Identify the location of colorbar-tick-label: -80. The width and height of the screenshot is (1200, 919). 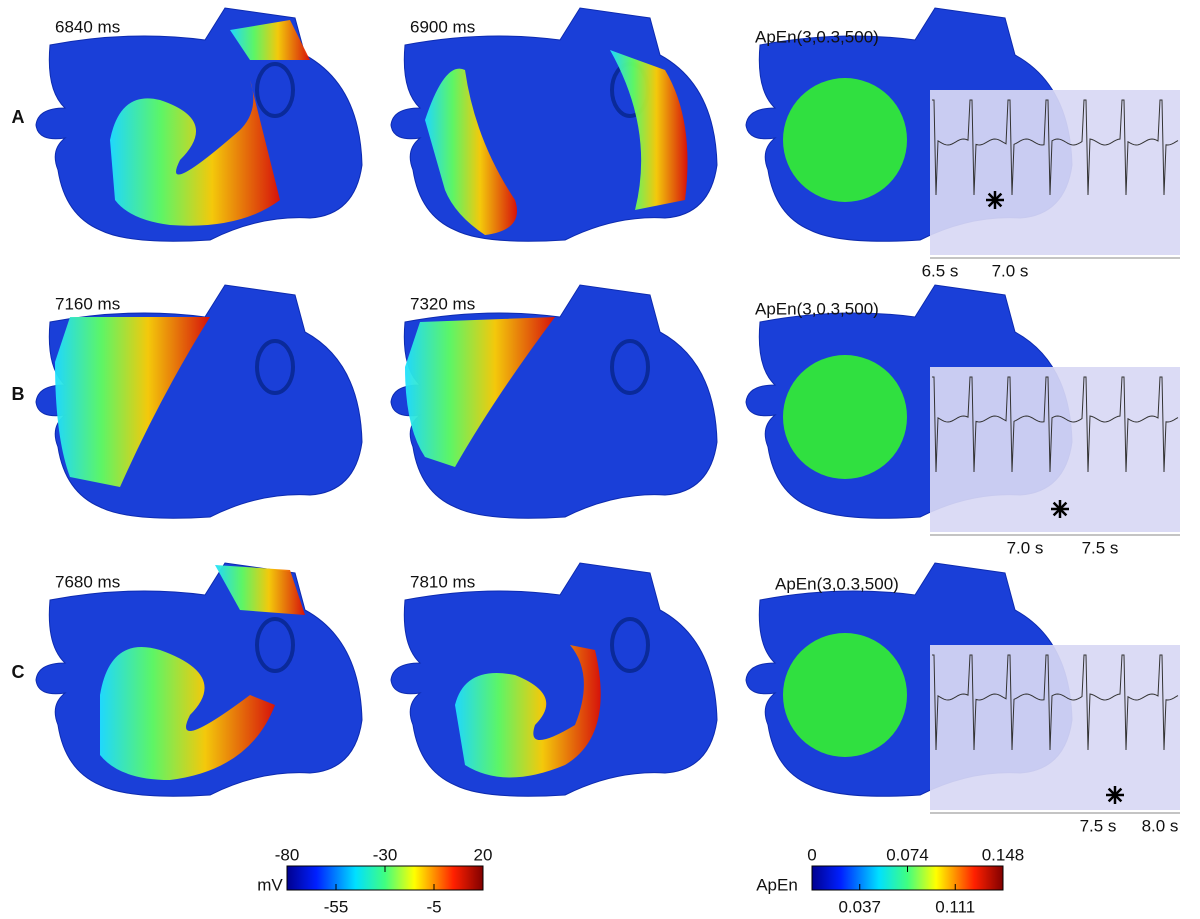
(287, 854).